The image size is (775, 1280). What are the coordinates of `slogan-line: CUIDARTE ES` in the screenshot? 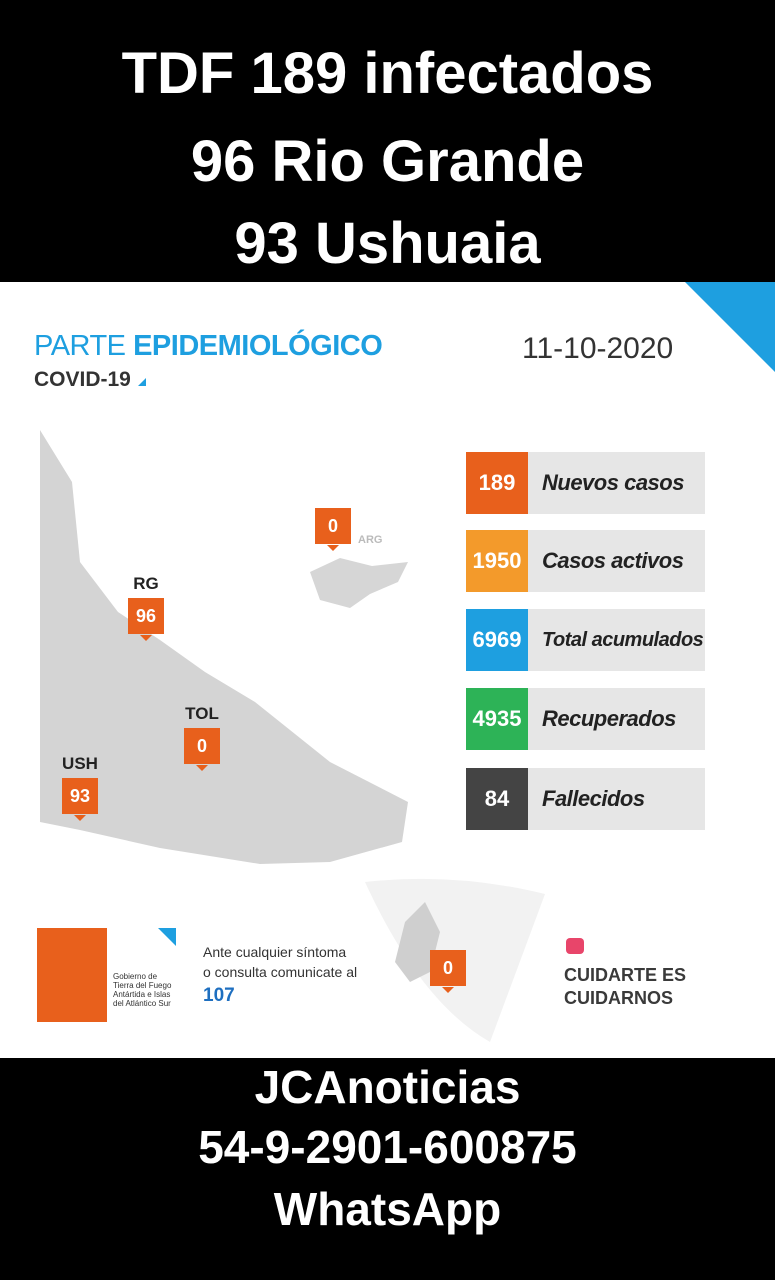 It's located at (625, 975).